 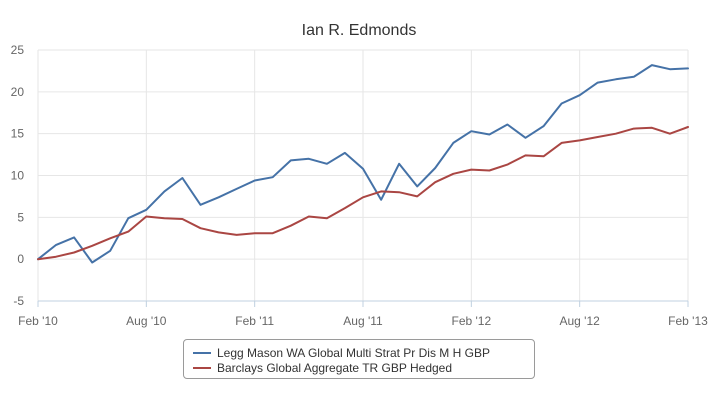 What do you see at coordinates (18, 134) in the screenshot?
I see `y-tick-label: 15` at bounding box center [18, 134].